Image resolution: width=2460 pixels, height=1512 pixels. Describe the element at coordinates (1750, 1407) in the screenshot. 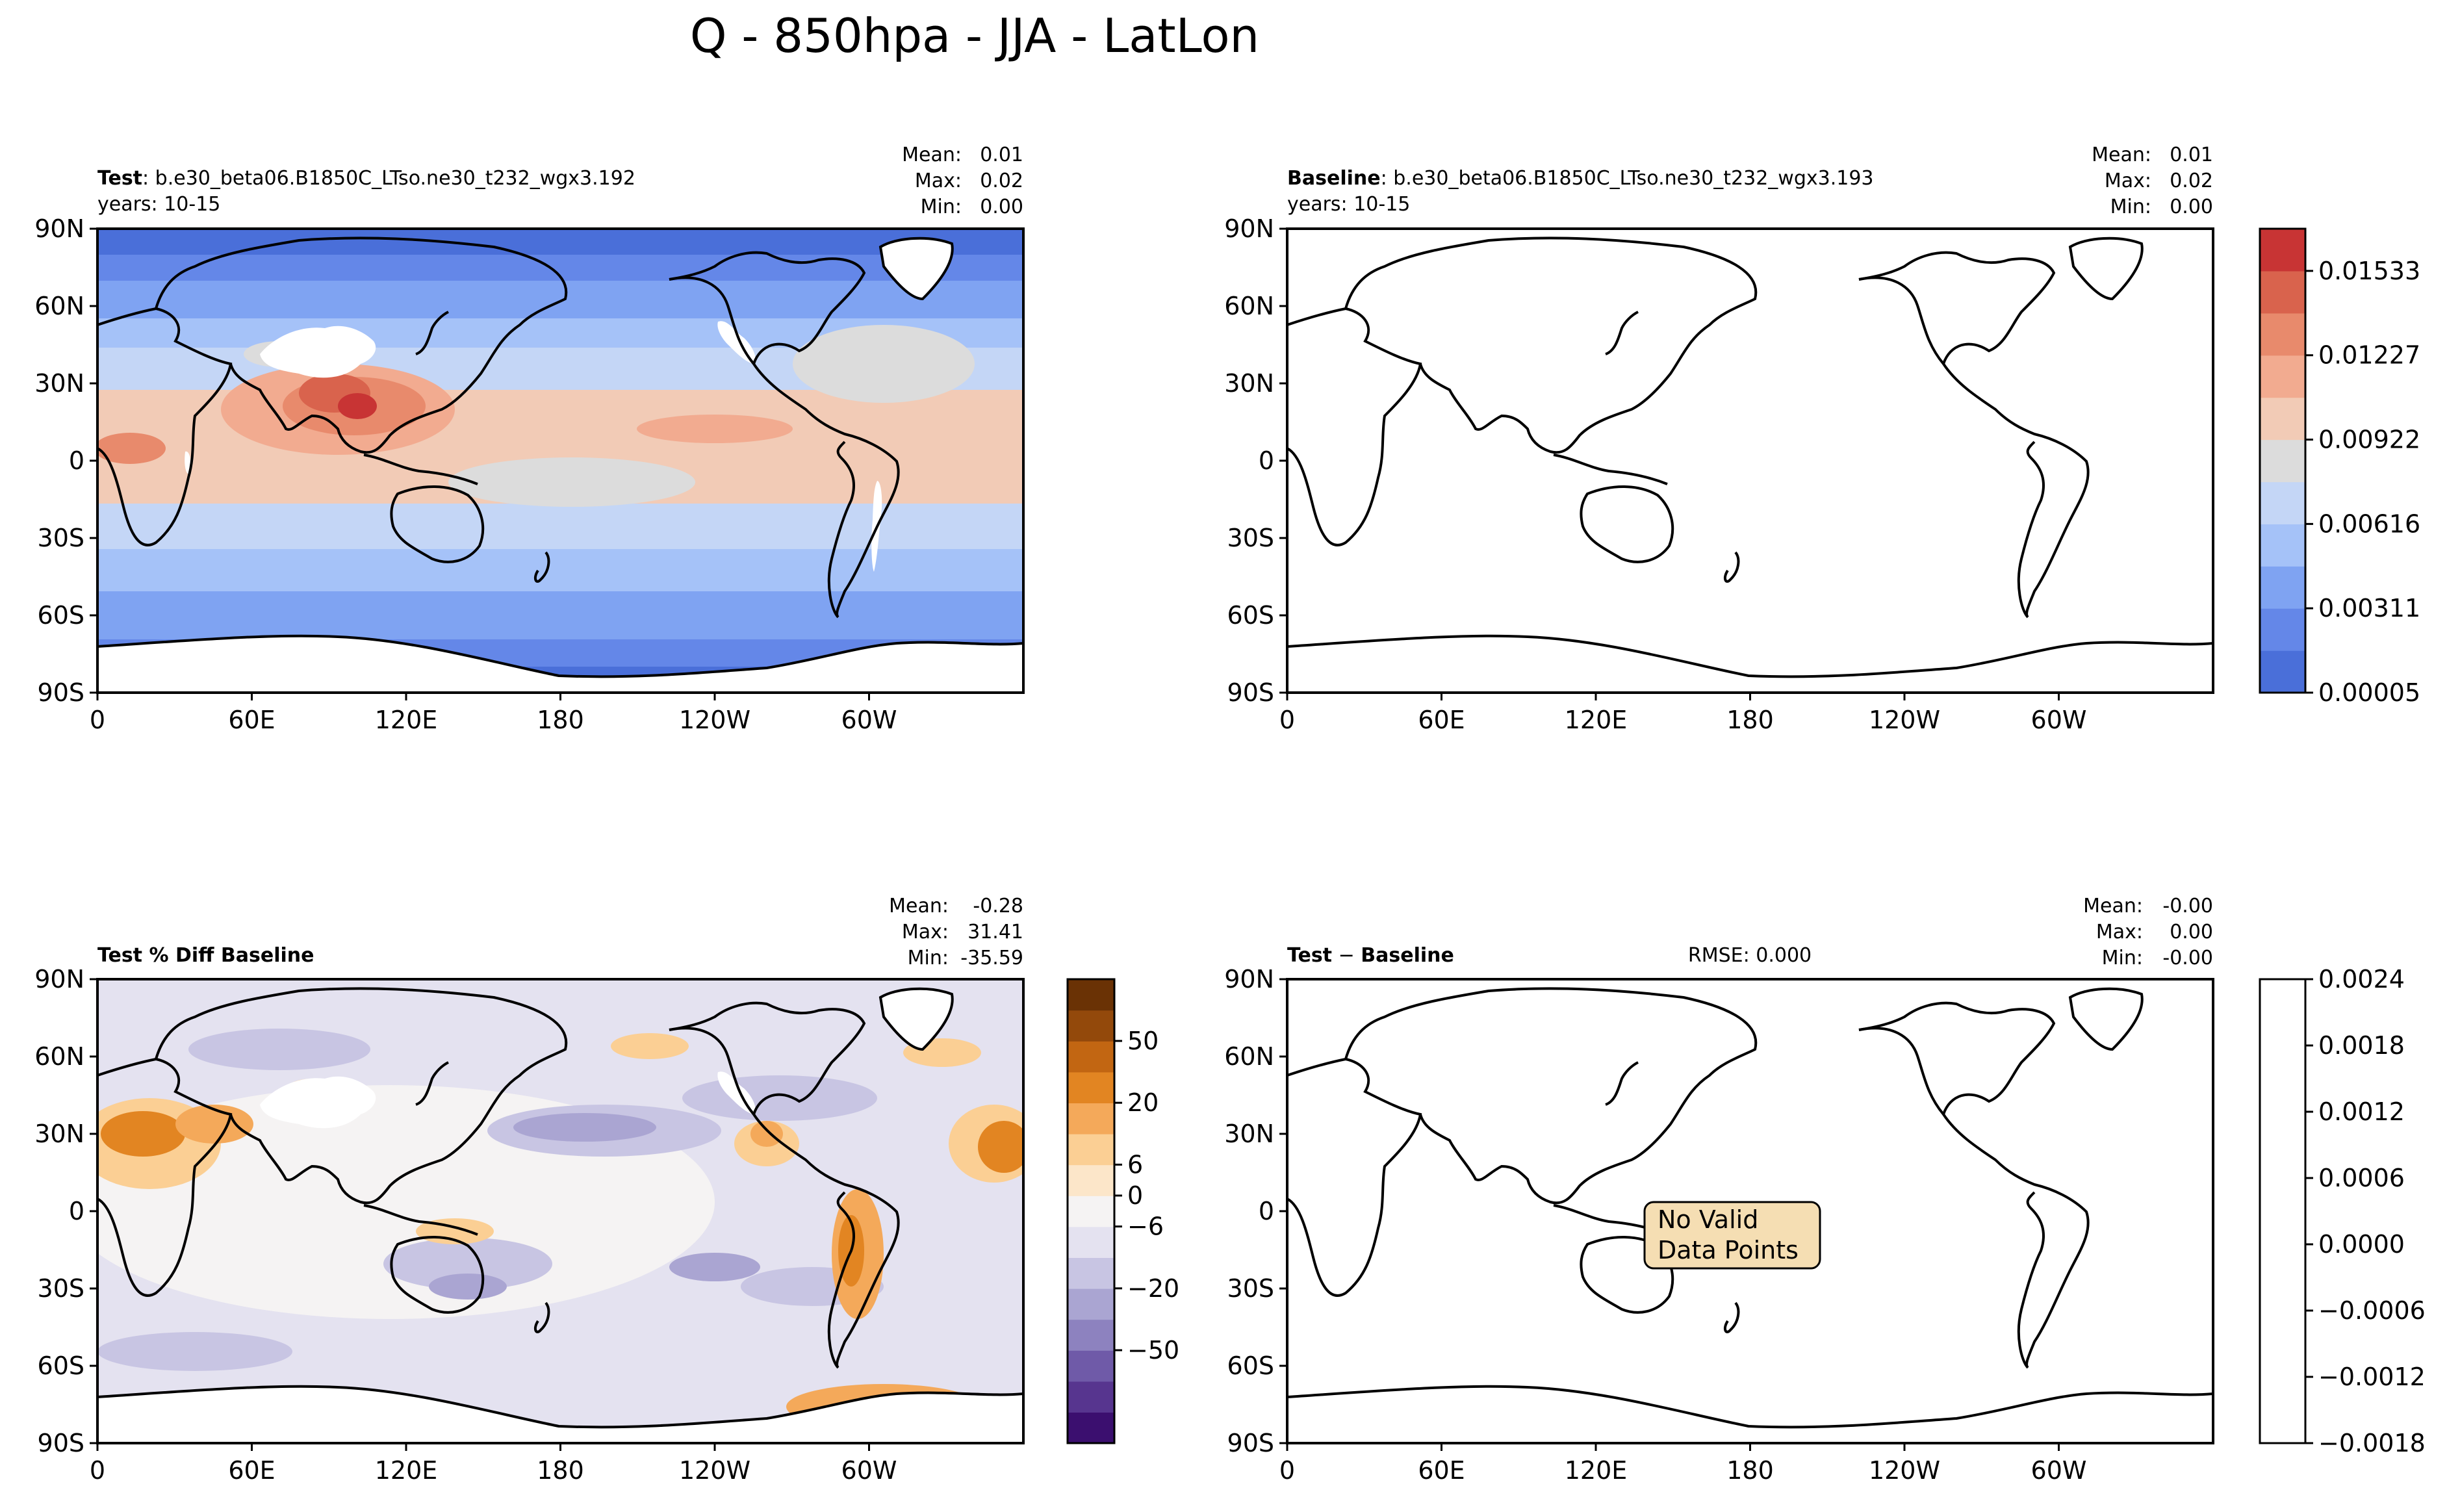

I see `diff-coast-antarctica` at that location.